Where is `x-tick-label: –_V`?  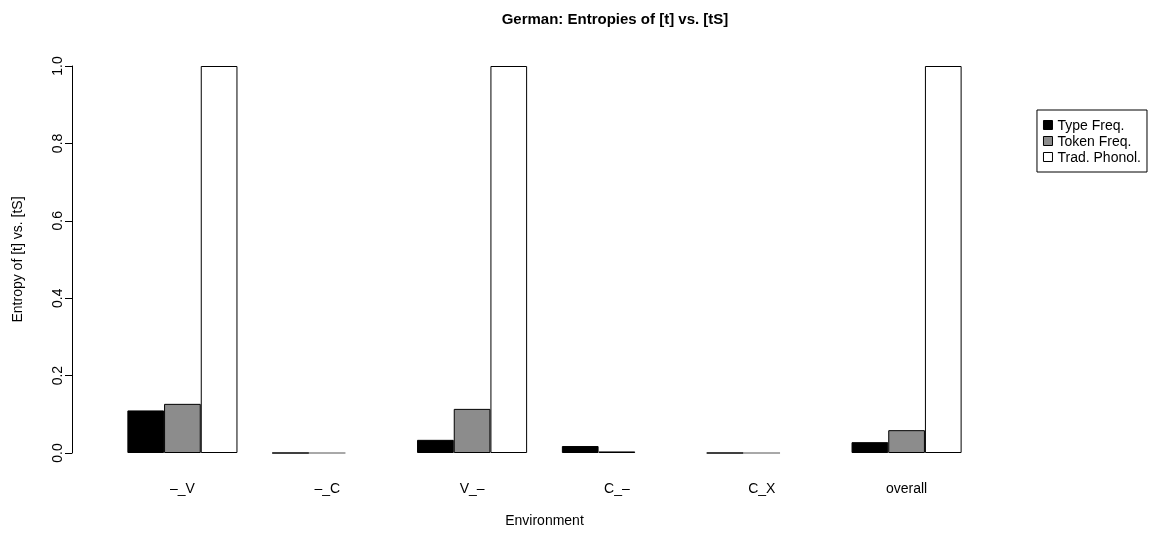 x-tick-label: –_V is located at coordinates (182, 488).